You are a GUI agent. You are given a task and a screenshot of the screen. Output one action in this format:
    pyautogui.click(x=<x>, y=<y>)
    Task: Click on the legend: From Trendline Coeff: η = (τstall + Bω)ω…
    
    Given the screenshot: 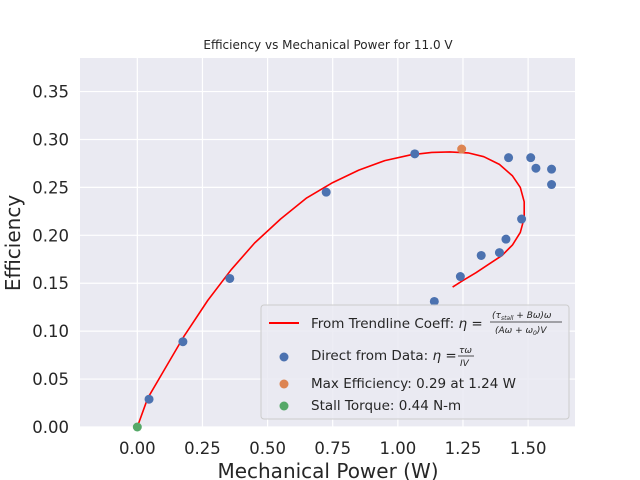 What is the action you would take?
    pyautogui.click(x=415, y=362)
    